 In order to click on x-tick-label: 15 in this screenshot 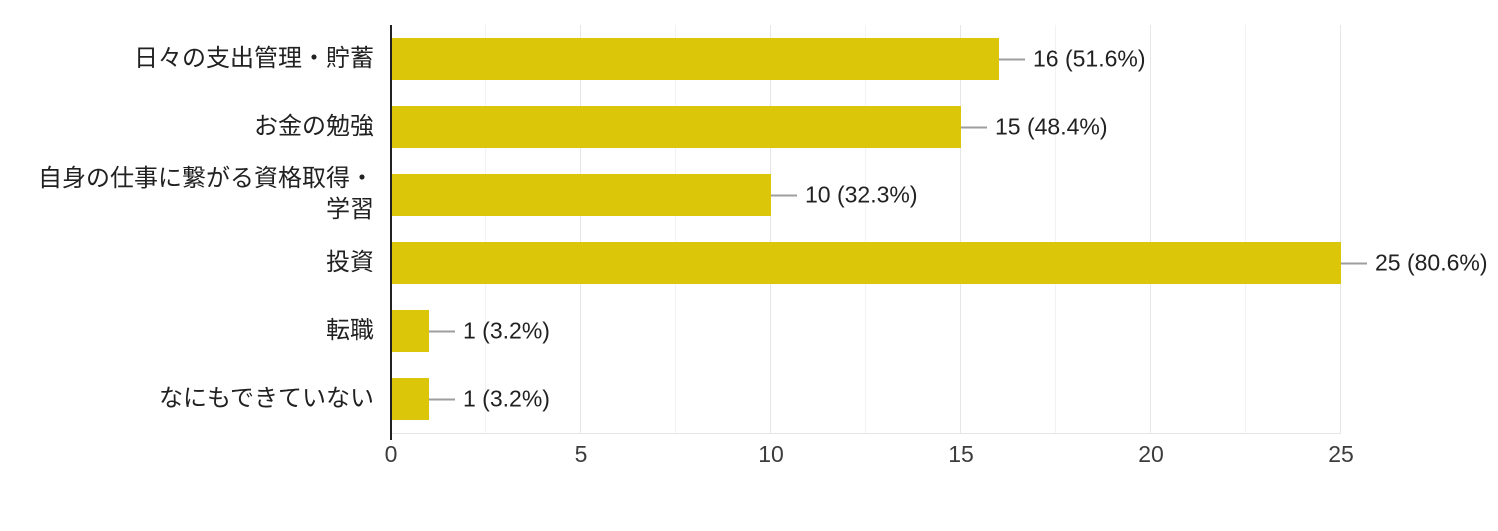, I will do `click(961, 454)`.